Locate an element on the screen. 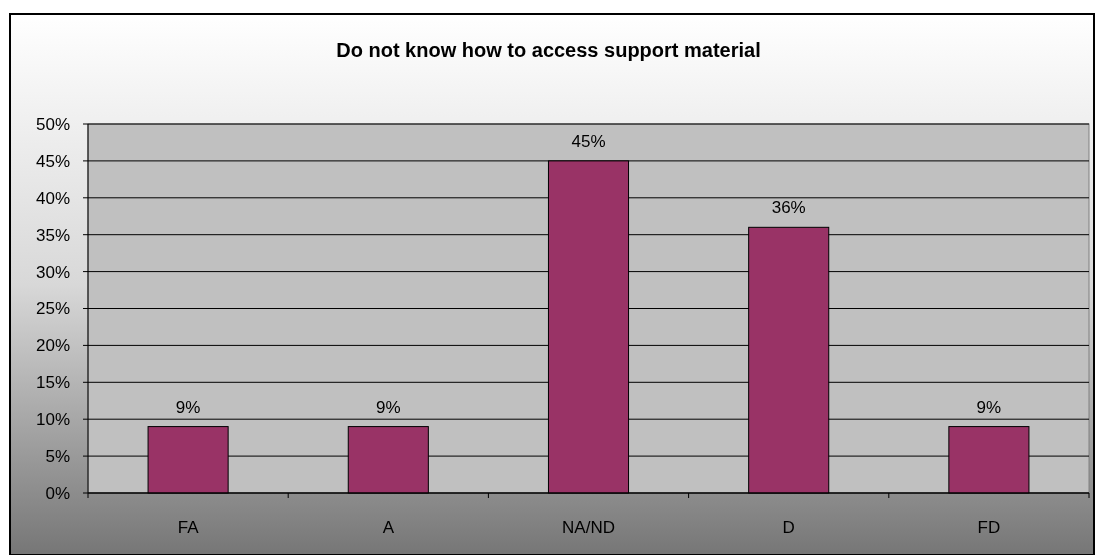 The image size is (1097, 555). y-tick-label: 35% is located at coordinates (52, 235).